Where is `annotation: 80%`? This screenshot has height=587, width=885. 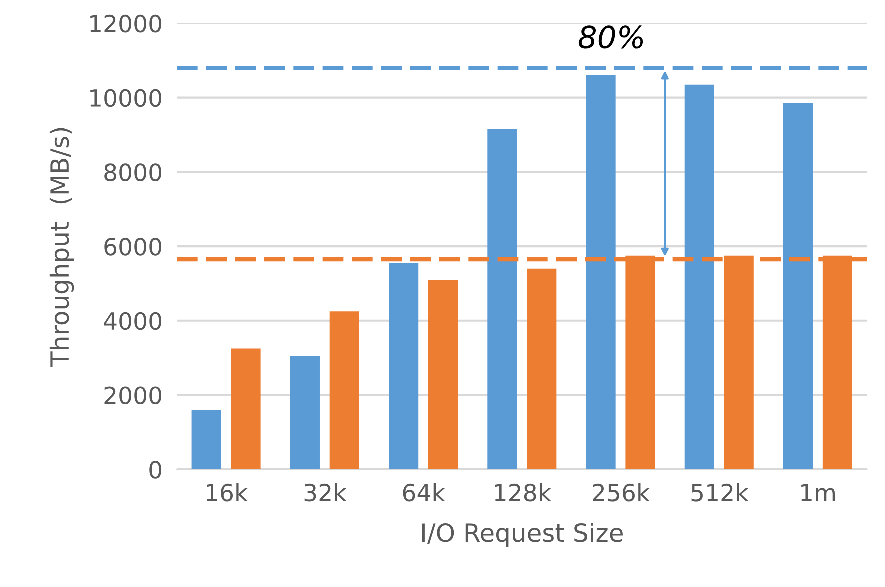 annotation: 80% is located at coordinates (611, 37).